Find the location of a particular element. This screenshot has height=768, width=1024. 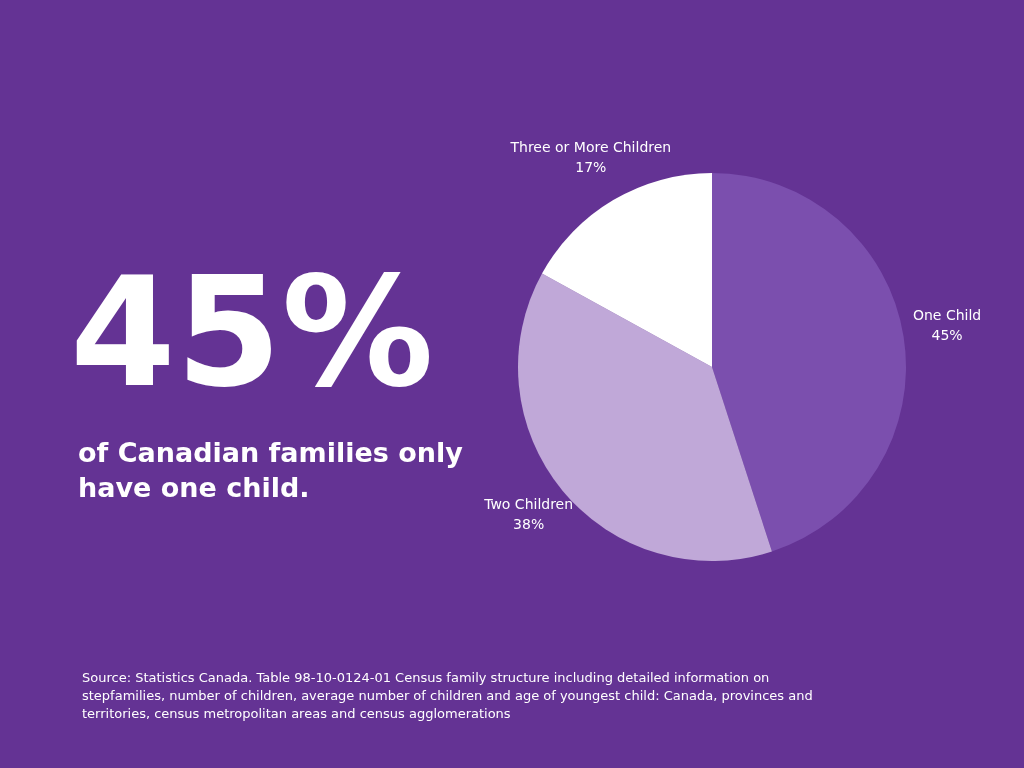

text: of Canadian families only have one child. is located at coordinates (271, 470).